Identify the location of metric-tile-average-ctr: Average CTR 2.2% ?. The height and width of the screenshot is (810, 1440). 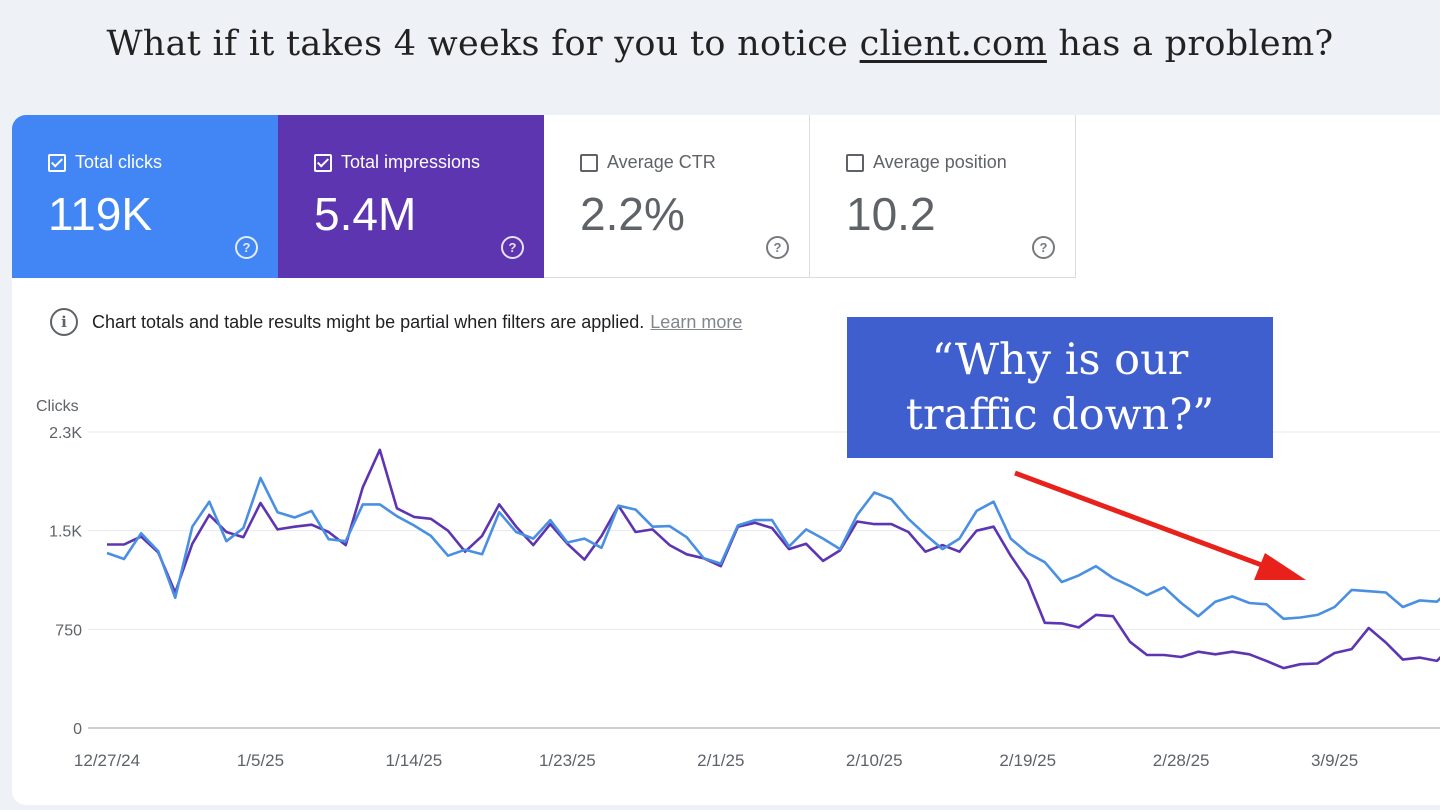
(677, 196).